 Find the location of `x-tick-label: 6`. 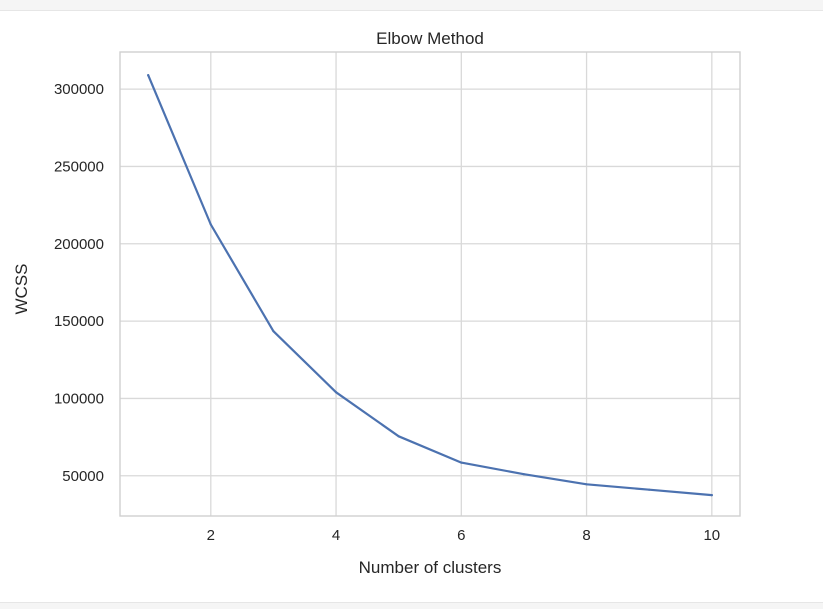

x-tick-label: 6 is located at coordinates (461, 535).